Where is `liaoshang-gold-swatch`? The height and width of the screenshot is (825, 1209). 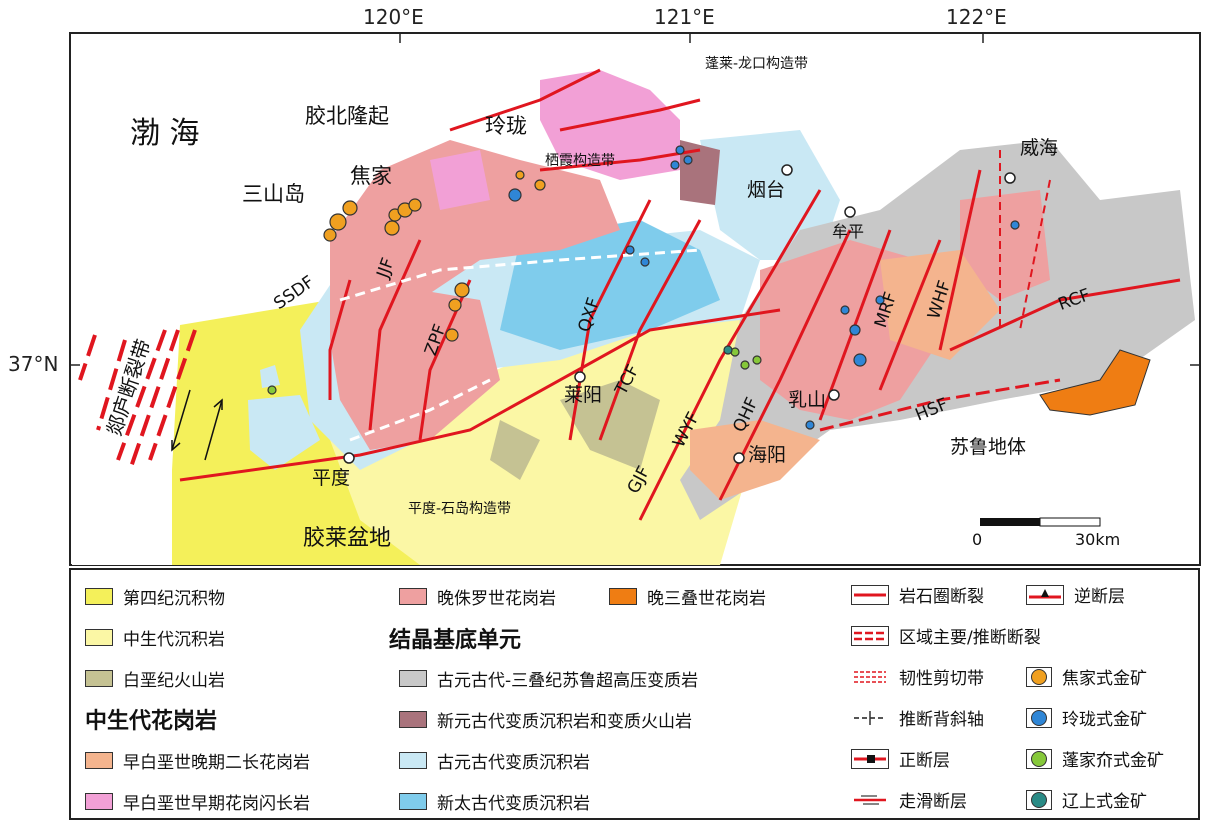
liaoshang-gold-swatch is located at coordinates (1039, 799).